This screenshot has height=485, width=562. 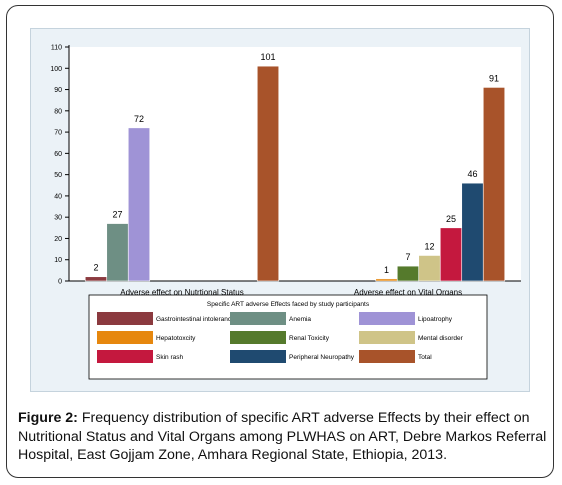 I want to click on y-tick-label: 70, so click(x=58, y=133).